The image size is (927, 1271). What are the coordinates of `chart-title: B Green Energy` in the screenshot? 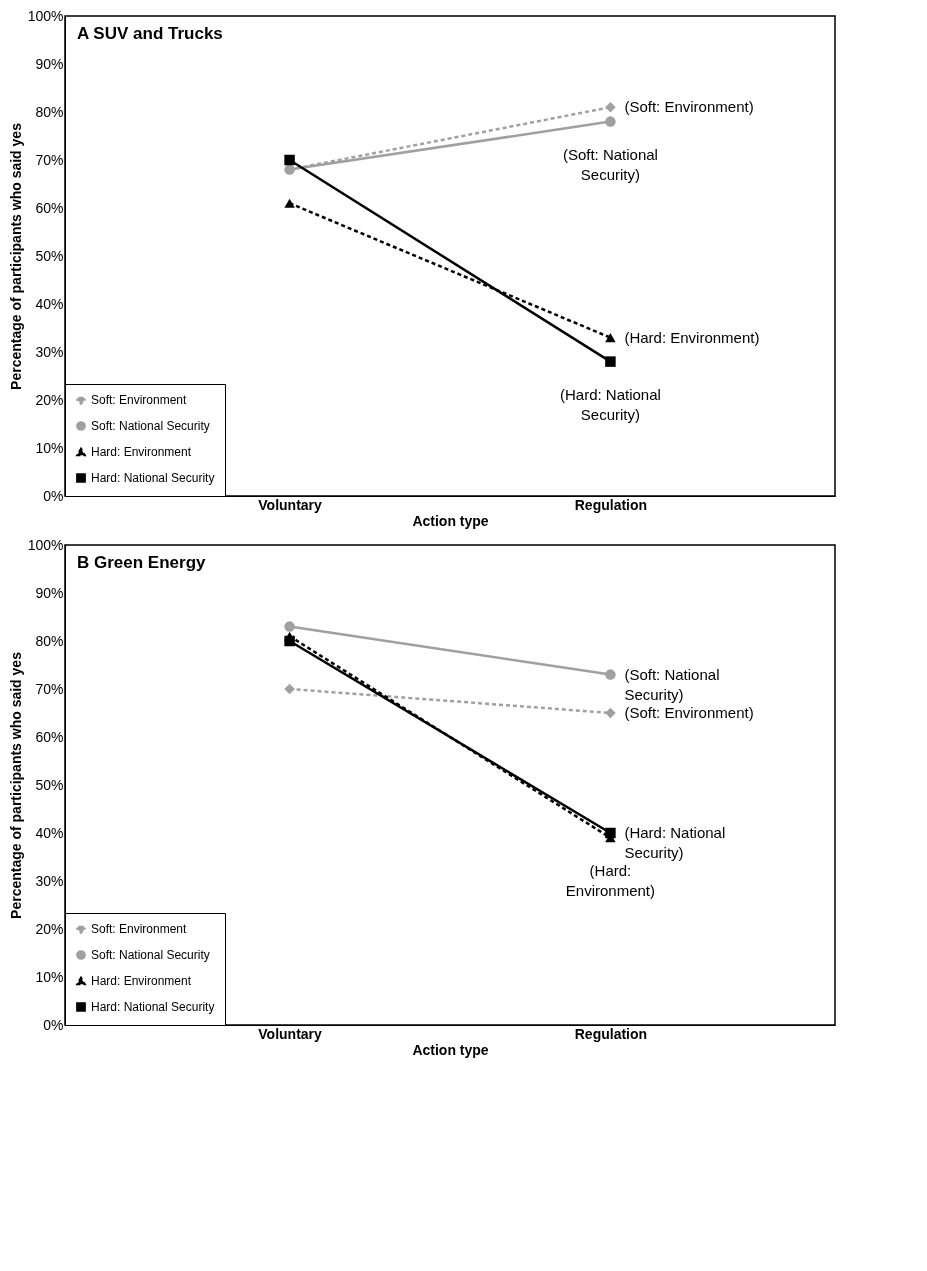 It's located at (142, 562).